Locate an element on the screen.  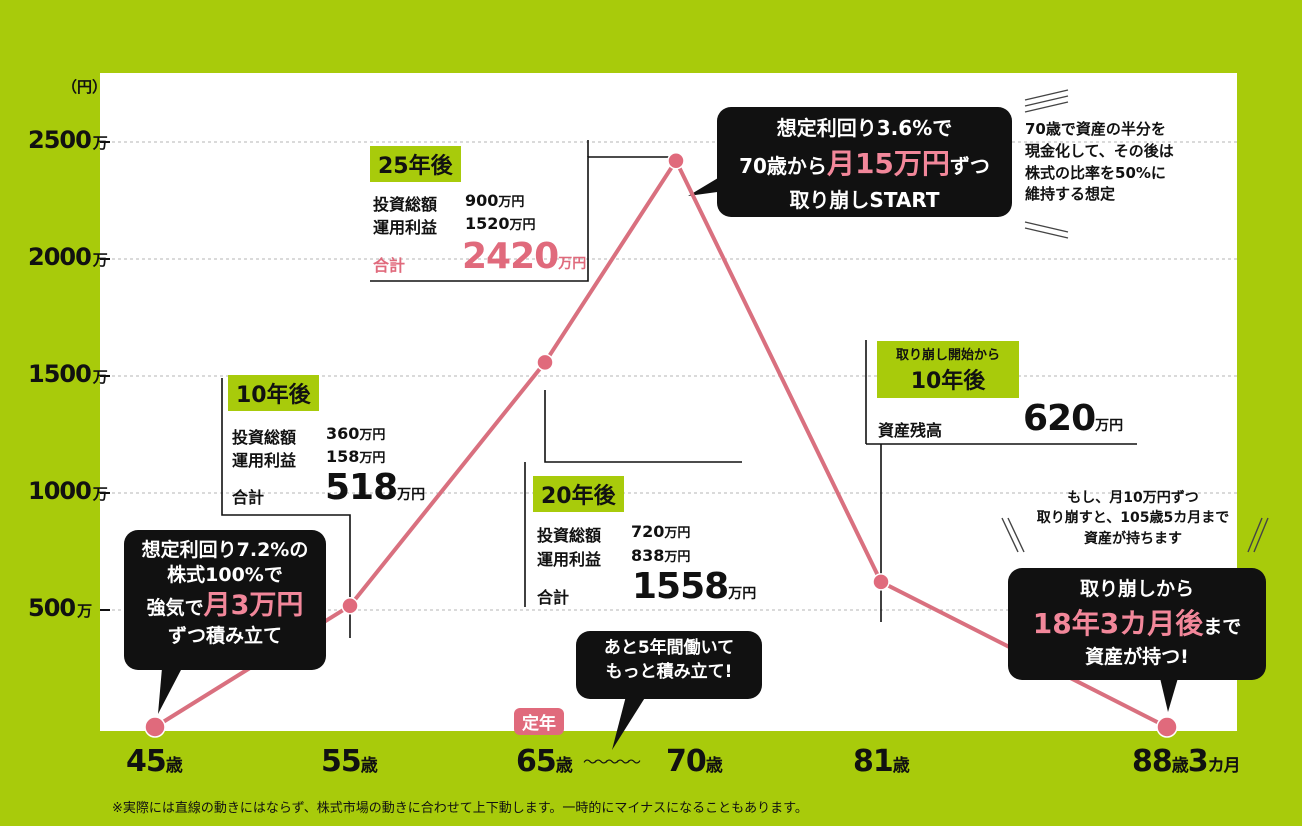
x-tick-number: 88 is located at coordinates (1152, 761).